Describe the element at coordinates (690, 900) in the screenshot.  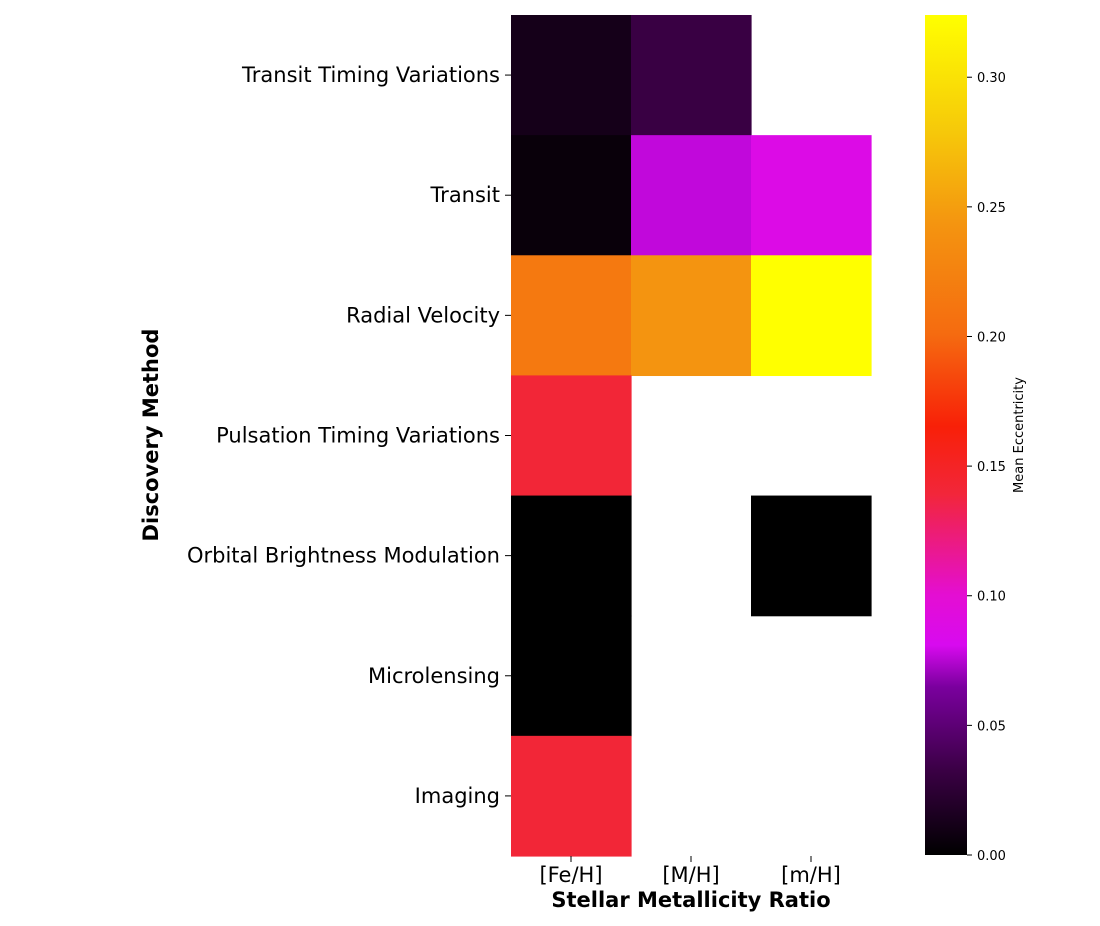
I see `x-axis-label: Stellar Metallicity Ratio` at that location.